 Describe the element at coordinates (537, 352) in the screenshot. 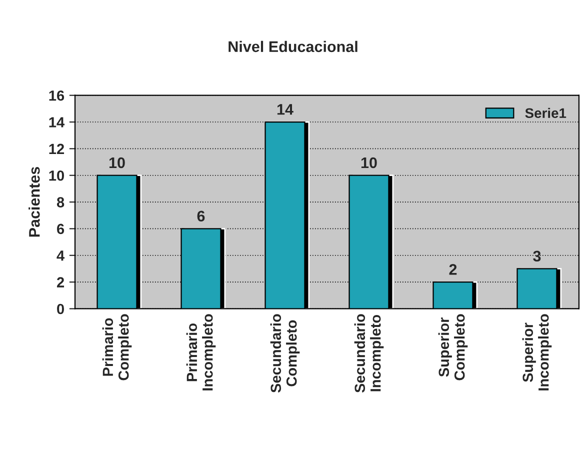

I see `x-tick-label: Superior Incompleto` at that location.